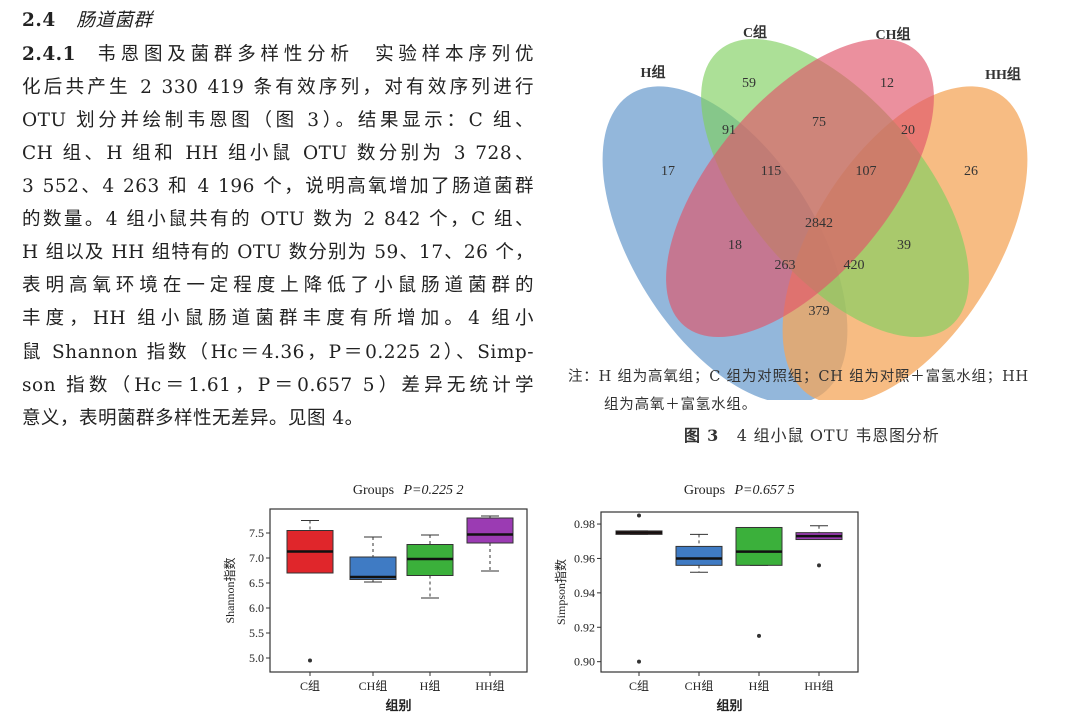  What do you see at coordinates (256, 633) in the screenshot?
I see `y-tick-label: 5.5` at bounding box center [256, 633].